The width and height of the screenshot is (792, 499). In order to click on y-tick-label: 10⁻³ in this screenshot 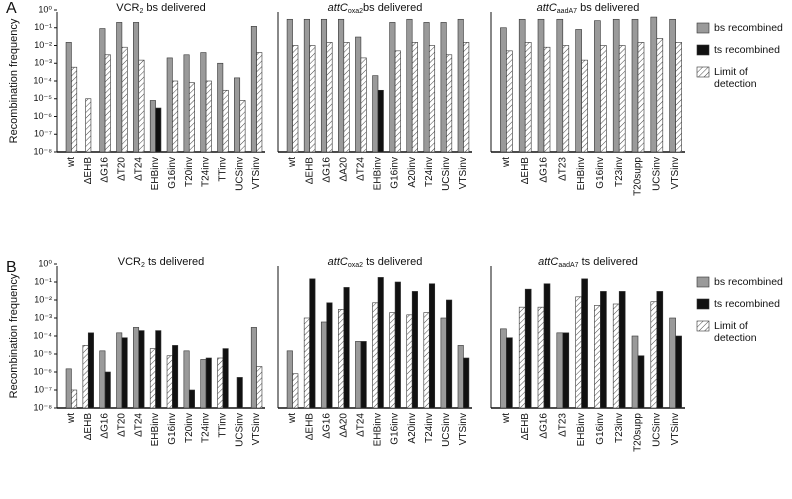, I will do `click(43, 317)`.